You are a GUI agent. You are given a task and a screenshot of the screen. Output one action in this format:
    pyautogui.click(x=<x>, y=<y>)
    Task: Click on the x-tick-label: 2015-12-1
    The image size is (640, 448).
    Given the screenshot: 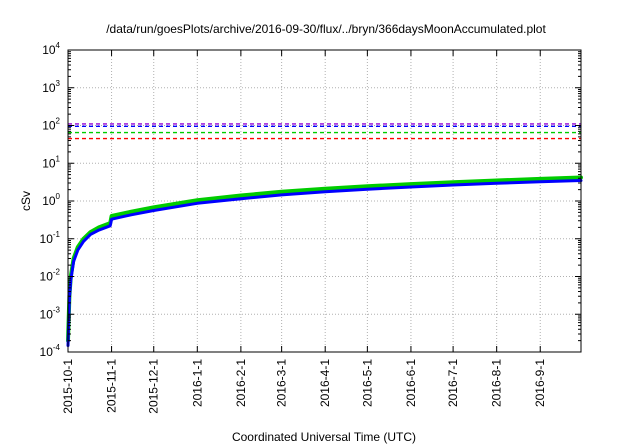 What is the action you would take?
    pyautogui.click(x=154, y=386)
    